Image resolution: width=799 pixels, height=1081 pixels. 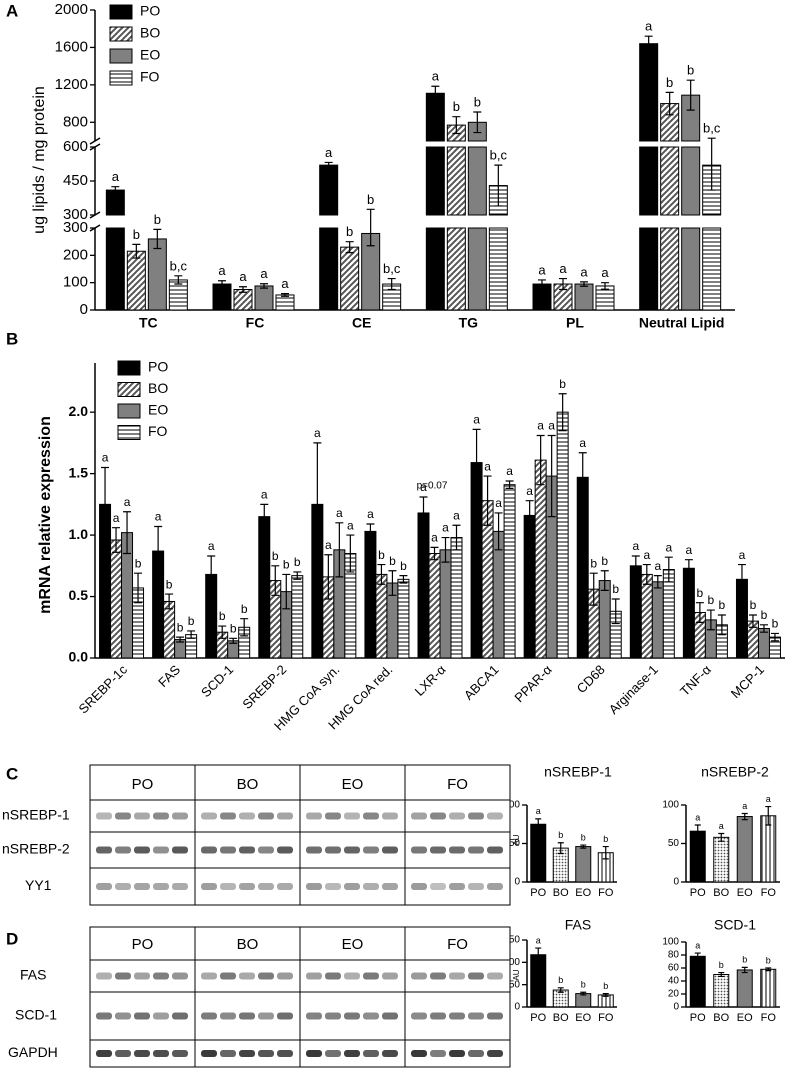 What do you see at coordinates (158, 431) in the screenshot?
I see `legend-label: FO` at bounding box center [158, 431].